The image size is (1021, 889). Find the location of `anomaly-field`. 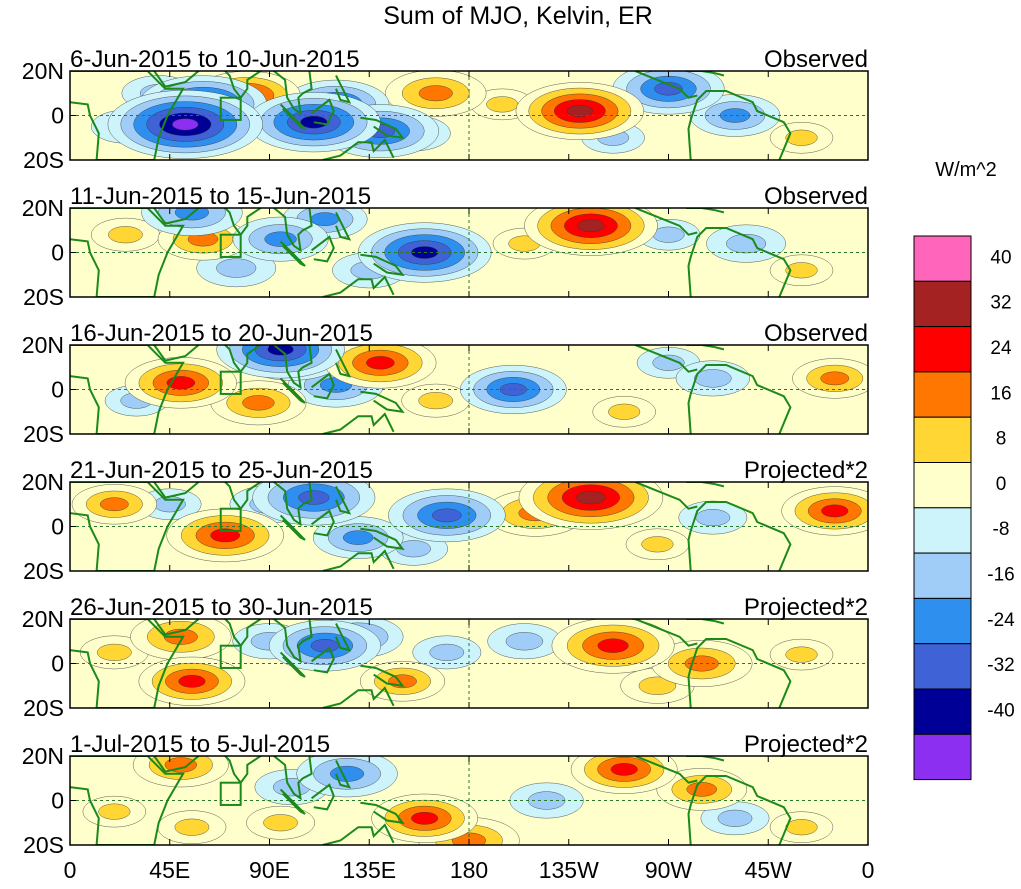

anomaly-field is located at coordinates (469, 115).